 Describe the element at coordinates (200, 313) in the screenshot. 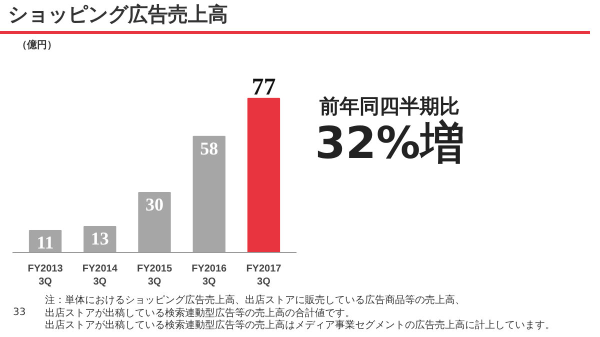

I see `text: 出店ストアが出稿している検索連動型広告等の売上高の合計値です。` at that location.